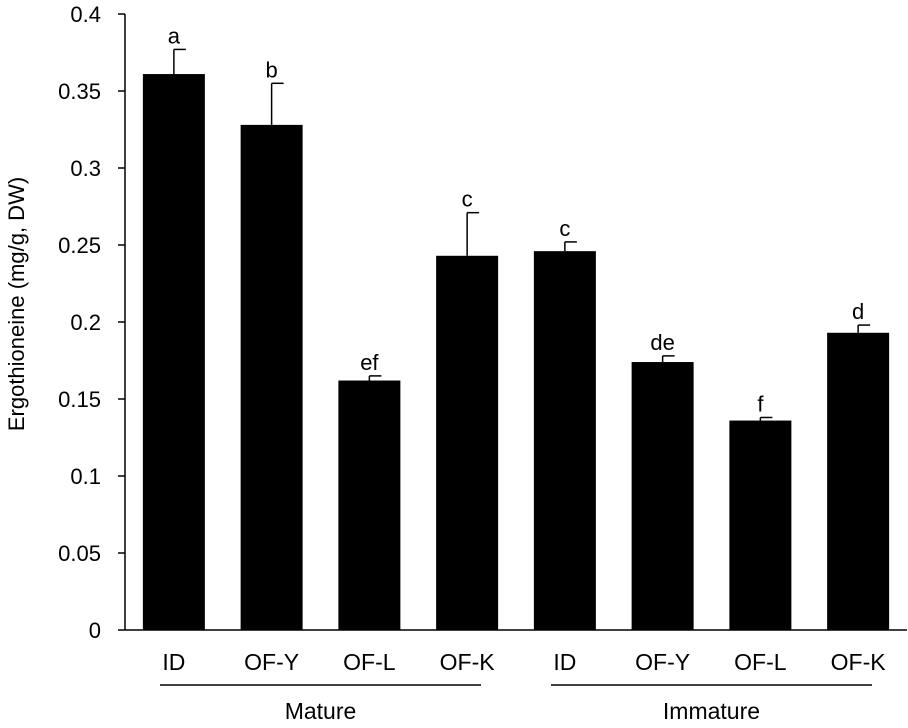 The width and height of the screenshot is (908, 728). Describe the element at coordinates (85, 476) in the screenshot. I see `y-tick-label: 0.1` at that location.